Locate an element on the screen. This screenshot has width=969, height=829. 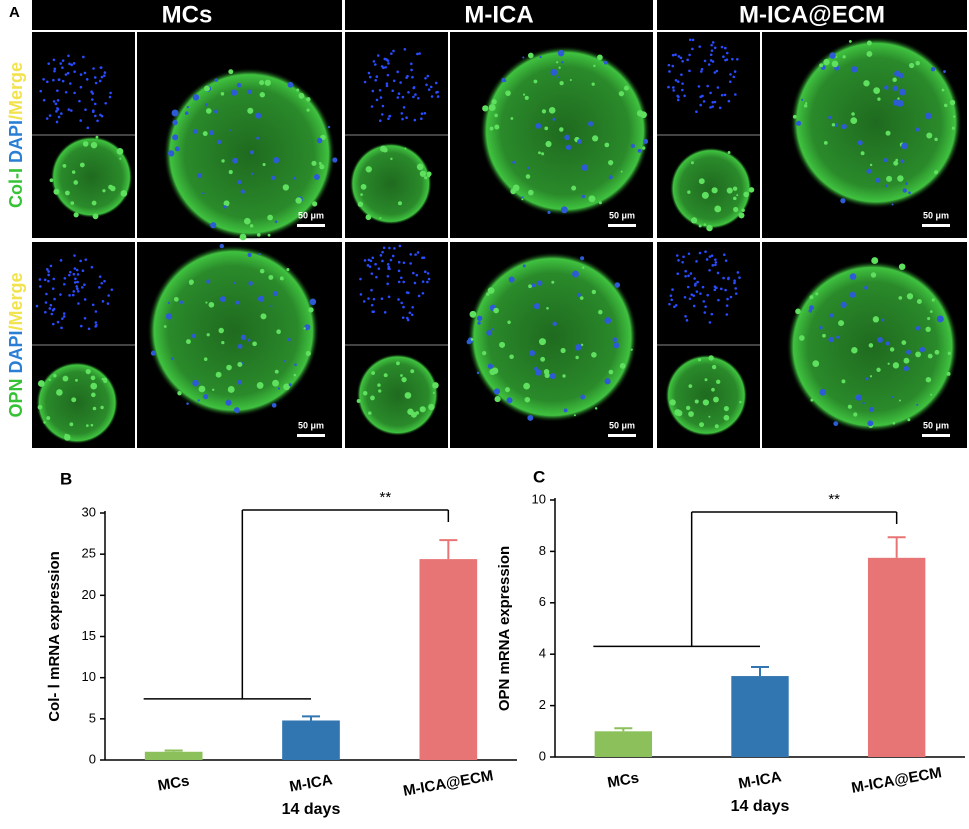
y-axis-label: OPN mRNA expression is located at coordinates (504, 628).